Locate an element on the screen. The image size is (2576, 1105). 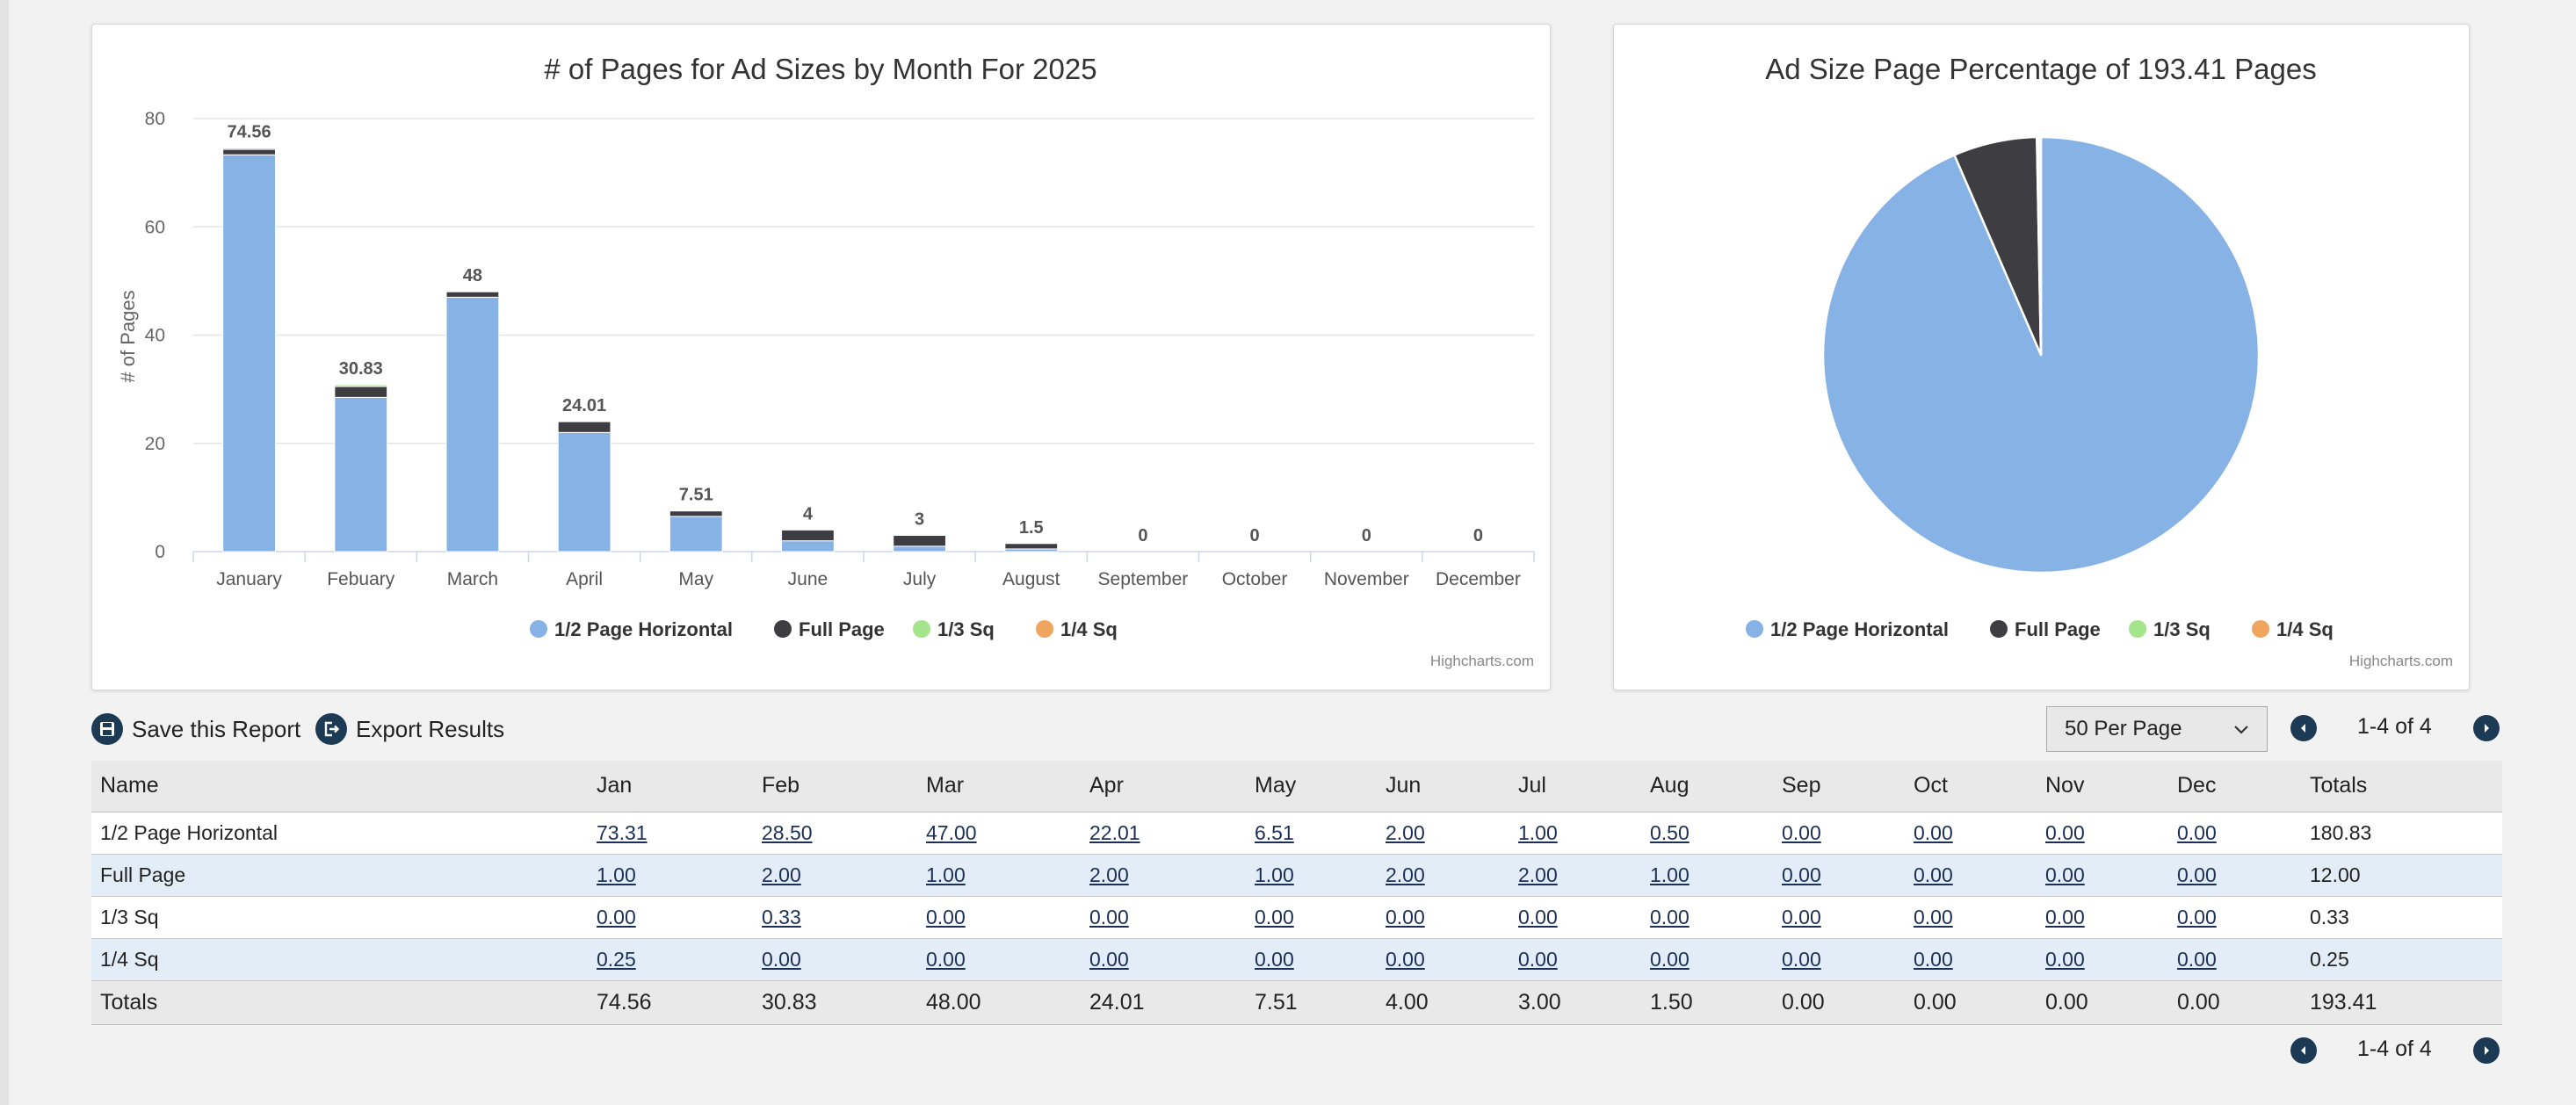
data-label: 0 is located at coordinates (1366, 535).